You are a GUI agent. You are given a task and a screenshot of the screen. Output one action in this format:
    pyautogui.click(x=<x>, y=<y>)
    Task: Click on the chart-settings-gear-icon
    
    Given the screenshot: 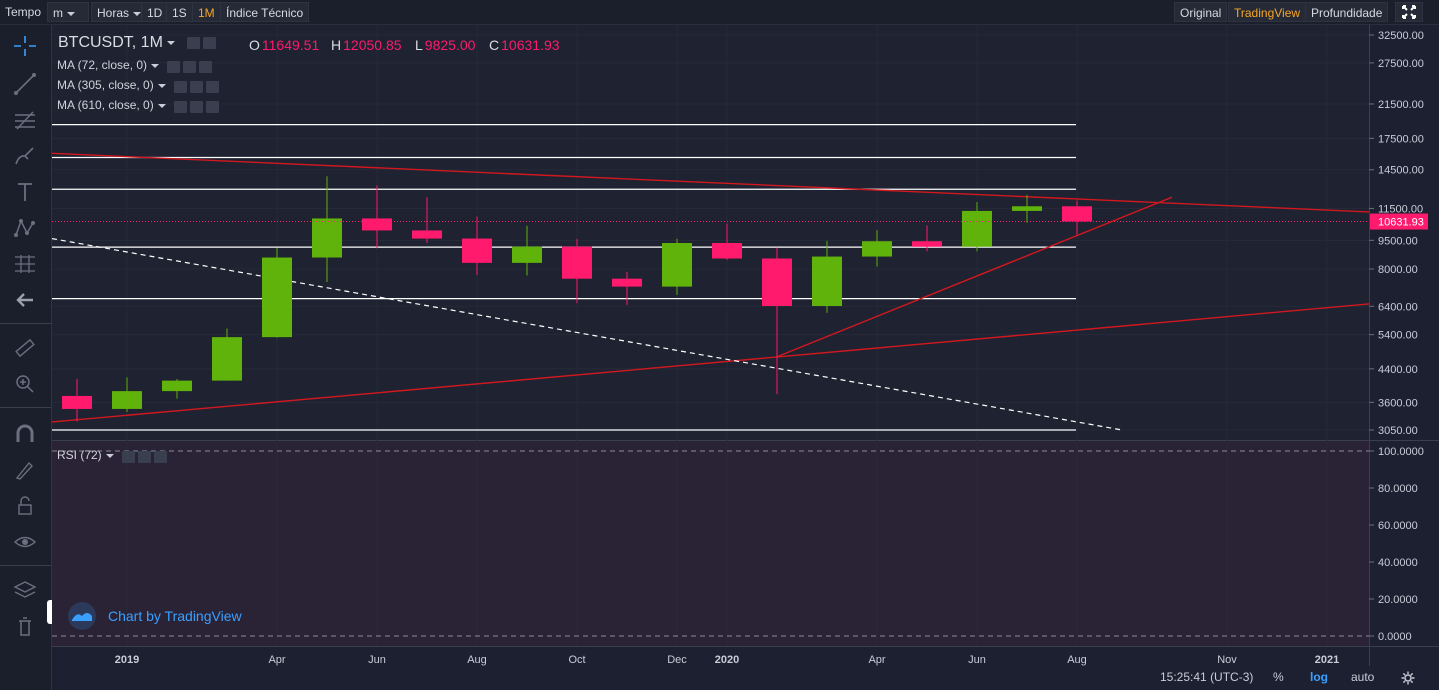 What is the action you would take?
    pyautogui.click(x=1408, y=678)
    